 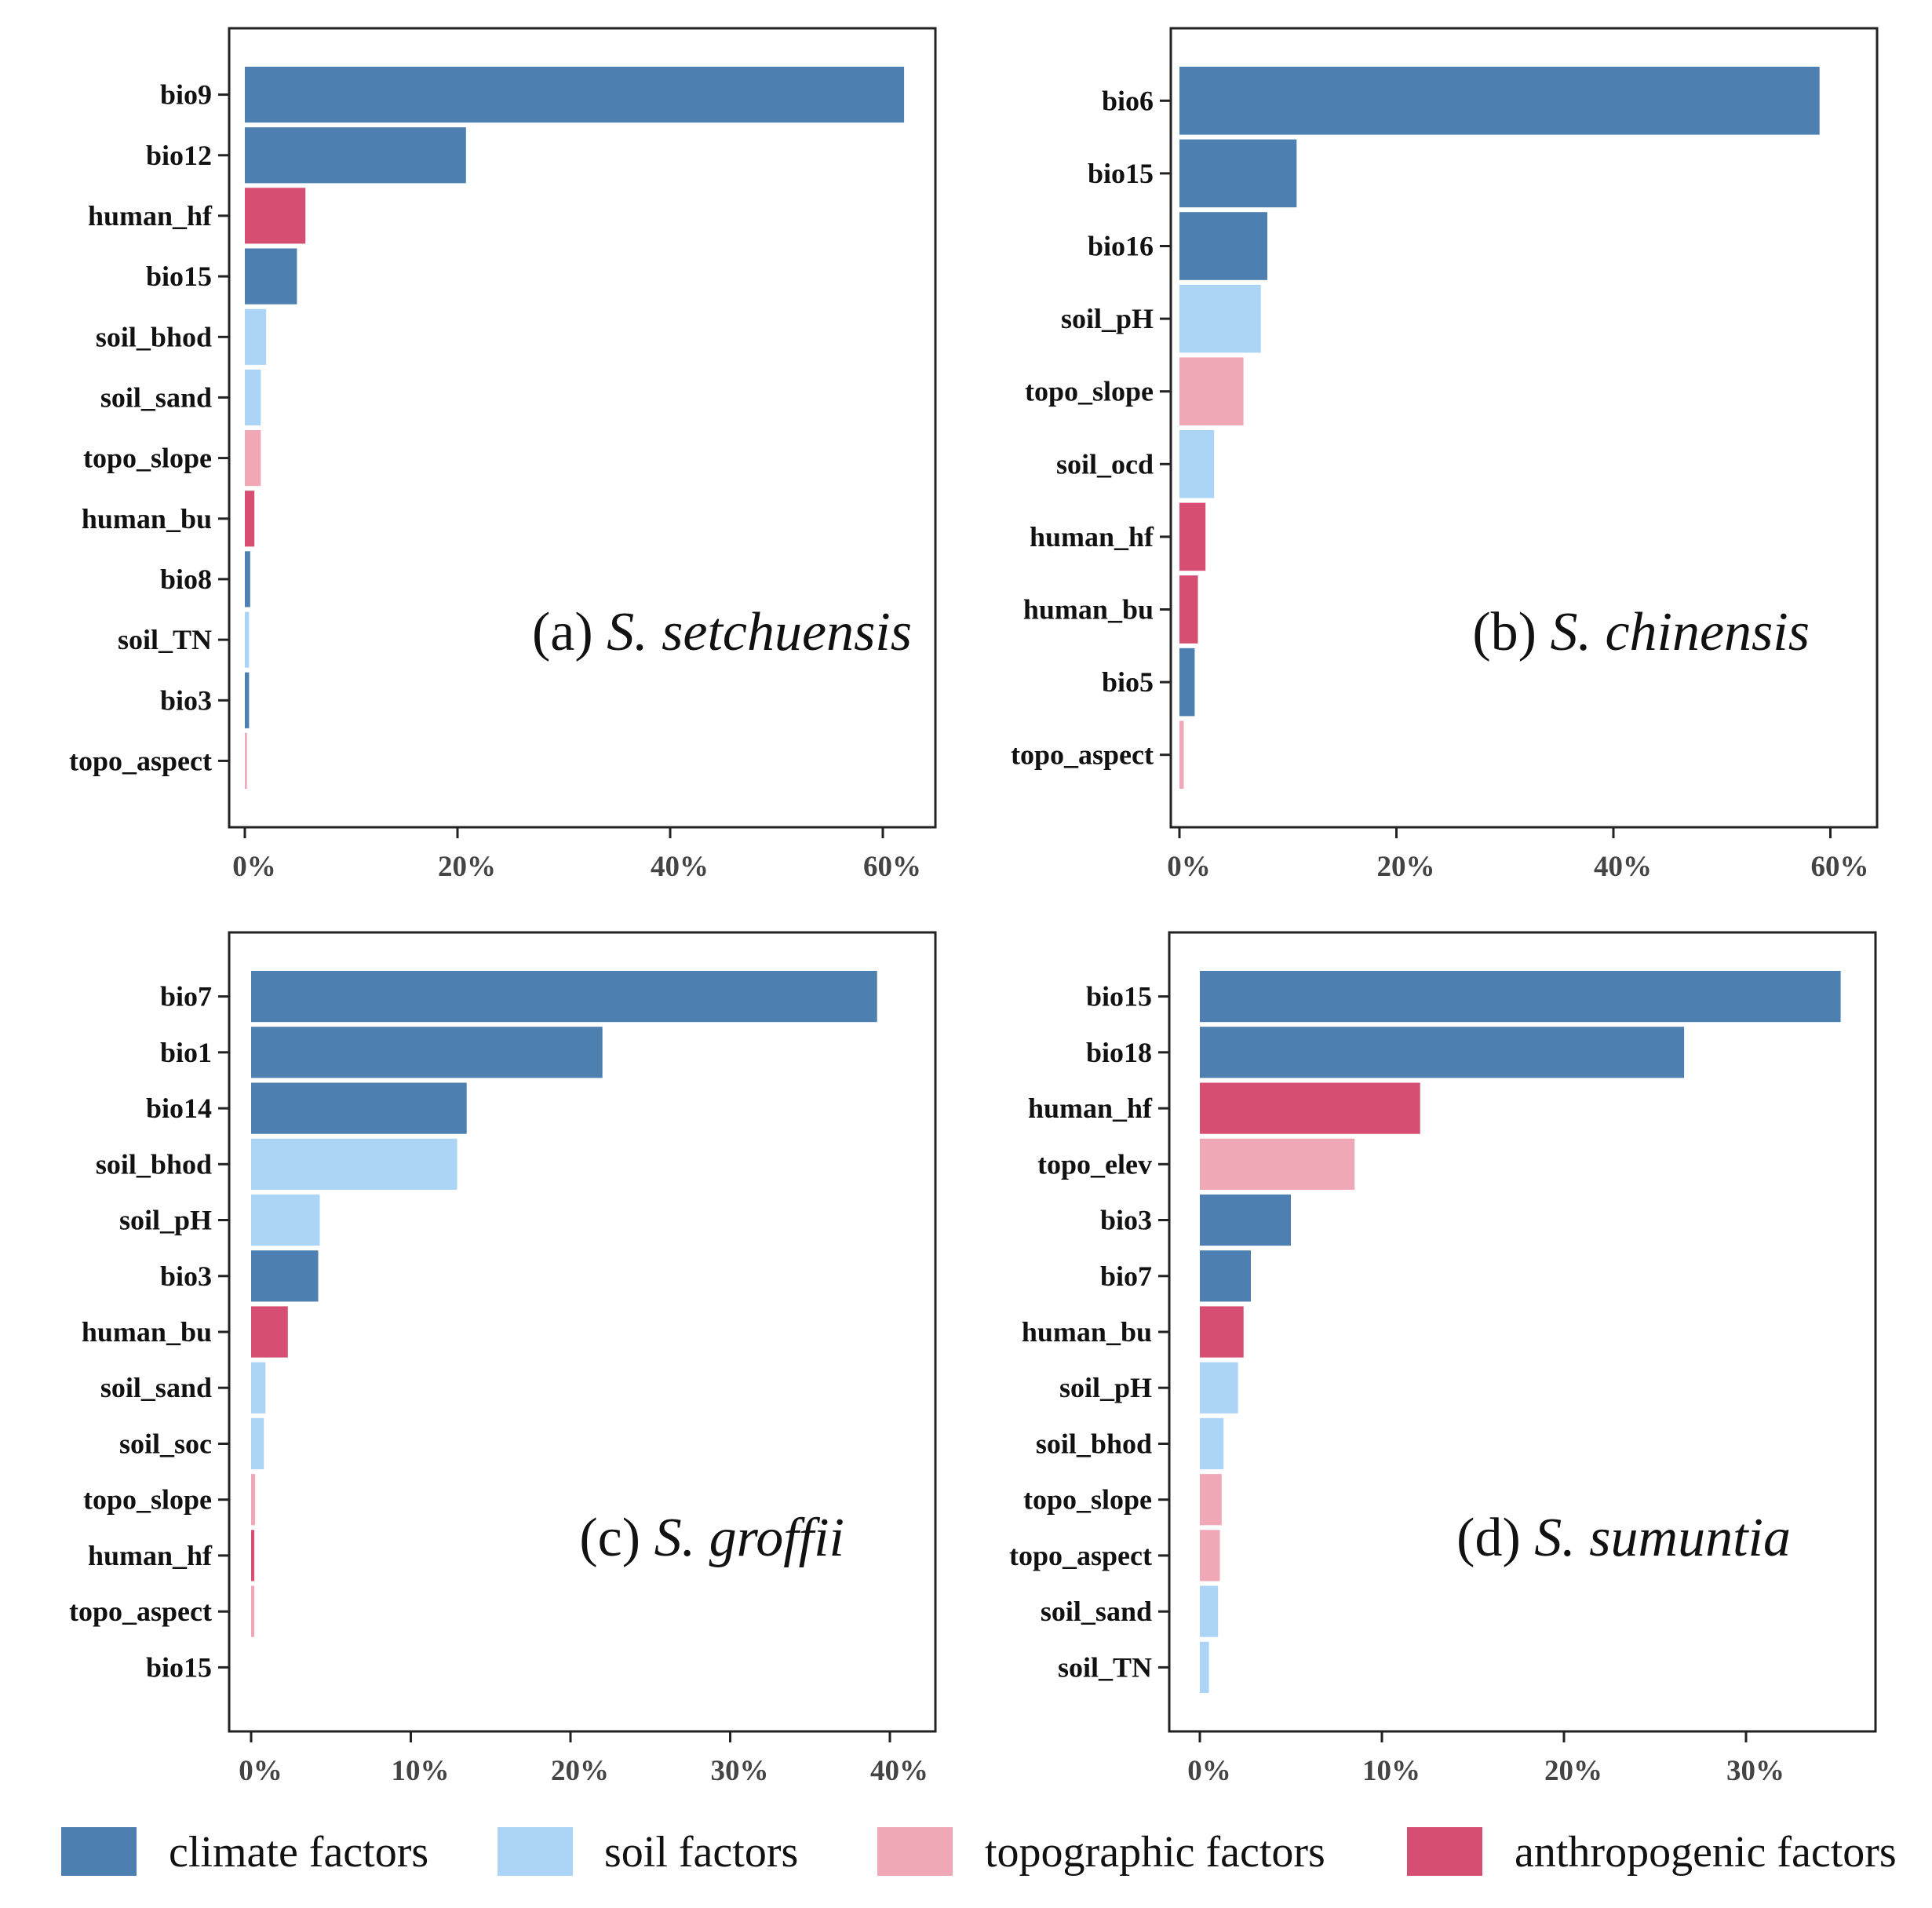 What do you see at coordinates (1500, 101) in the screenshot?
I see `bar-bio6` at bounding box center [1500, 101].